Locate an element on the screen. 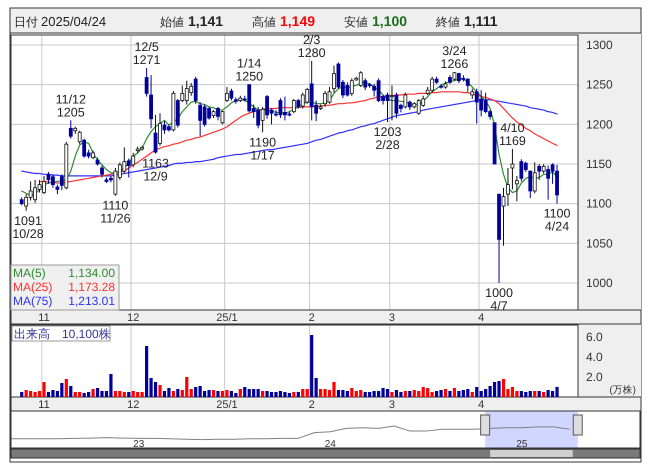 Image resolution: width=653 pixels, height=470 pixels. y-tick-label: 1000 is located at coordinates (600, 283).